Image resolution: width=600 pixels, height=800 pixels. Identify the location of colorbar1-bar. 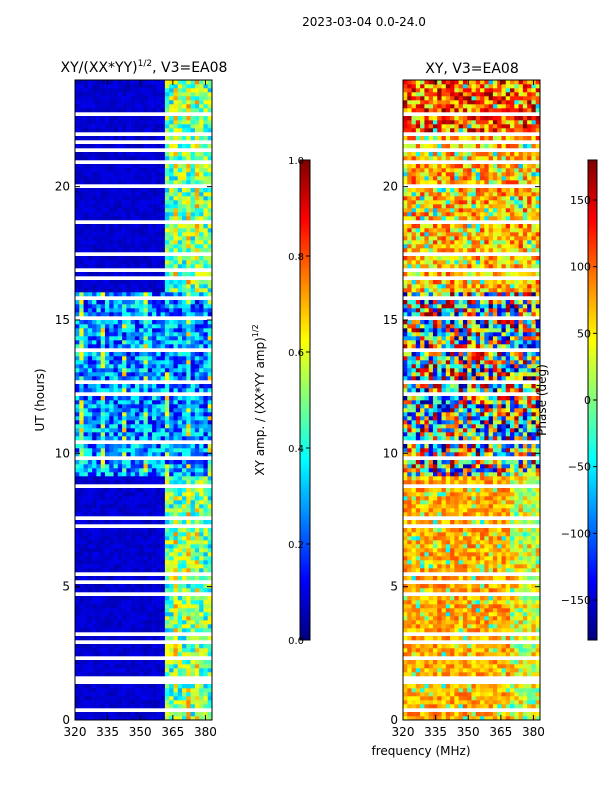
(305, 400).